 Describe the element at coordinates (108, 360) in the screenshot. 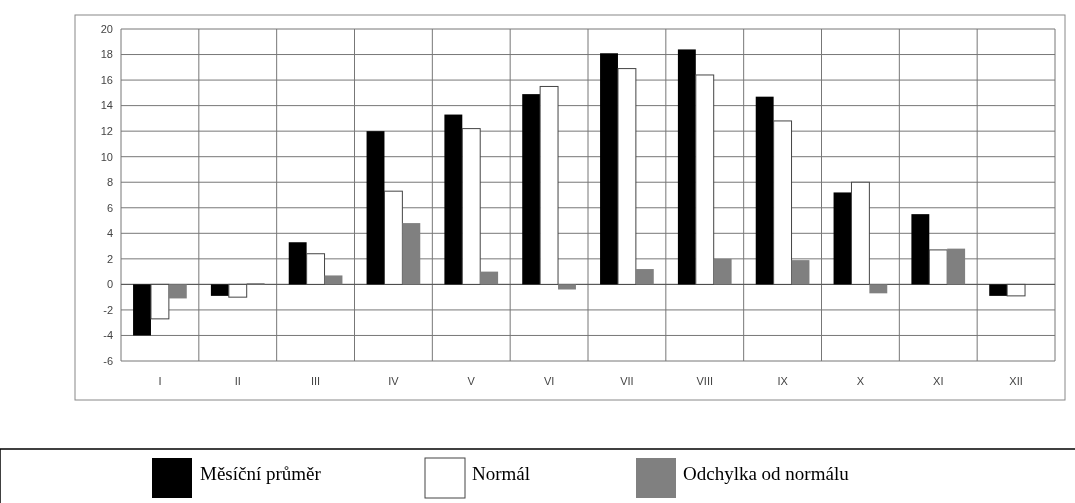

I see `y-tick-label: -6` at that location.